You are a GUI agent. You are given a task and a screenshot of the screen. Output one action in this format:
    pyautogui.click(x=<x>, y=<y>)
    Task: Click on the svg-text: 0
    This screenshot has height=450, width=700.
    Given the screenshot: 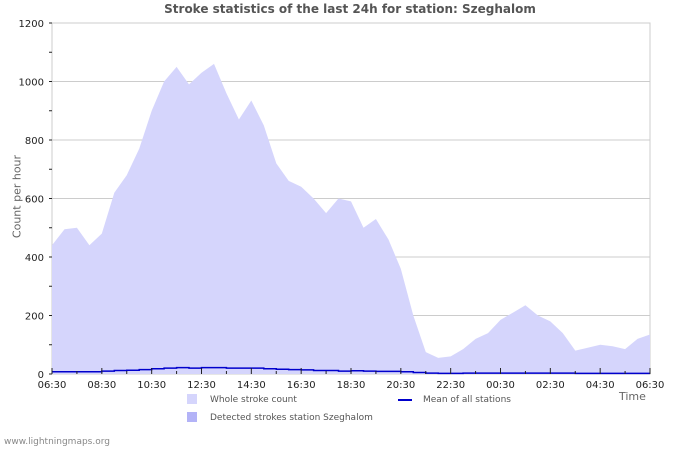 What is the action you would take?
    pyautogui.click(x=41, y=375)
    